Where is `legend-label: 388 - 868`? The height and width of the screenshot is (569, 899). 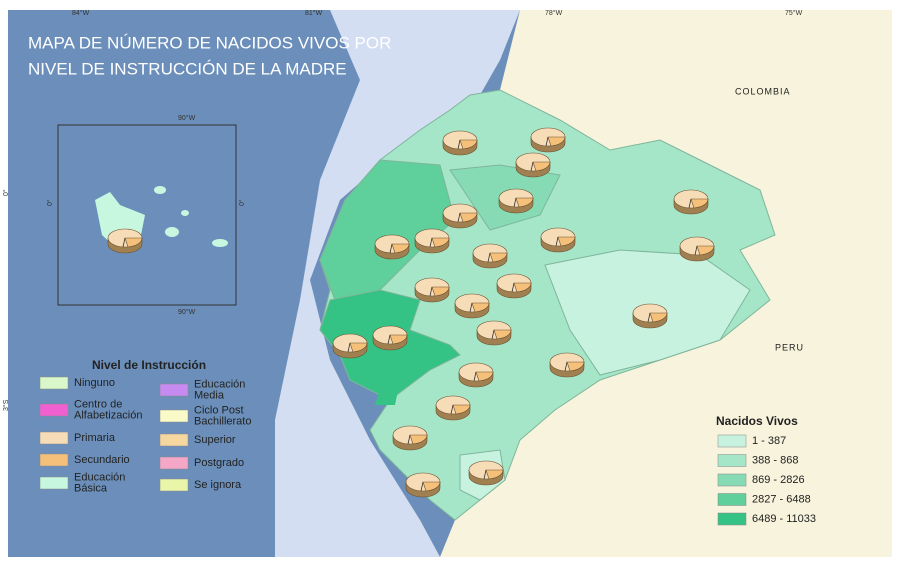
legend-label: 388 - 868 is located at coordinates (775, 460).